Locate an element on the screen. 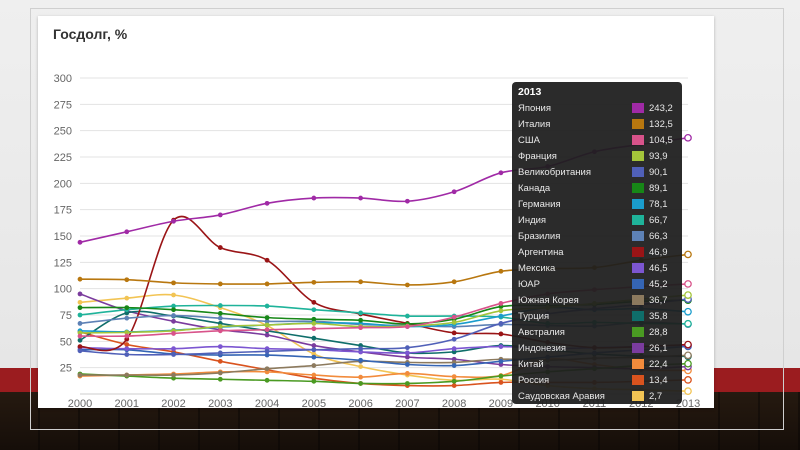  tooltip-row: Великобритания 90,1 is located at coordinates (598, 172).